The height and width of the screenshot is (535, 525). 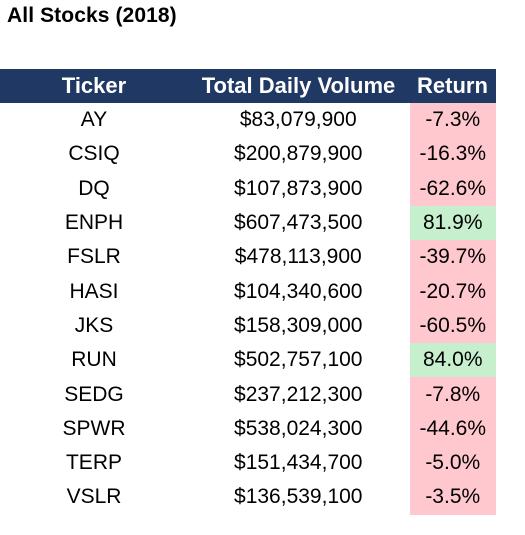 What do you see at coordinates (298, 463) in the screenshot?
I see `volume-cell: $151,434,700` at bounding box center [298, 463].